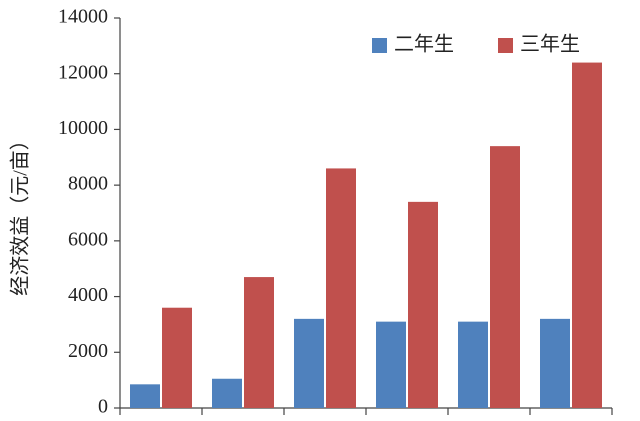  What do you see at coordinates (103, 407) in the screenshot?
I see `y-tick-label: 0` at bounding box center [103, 407].